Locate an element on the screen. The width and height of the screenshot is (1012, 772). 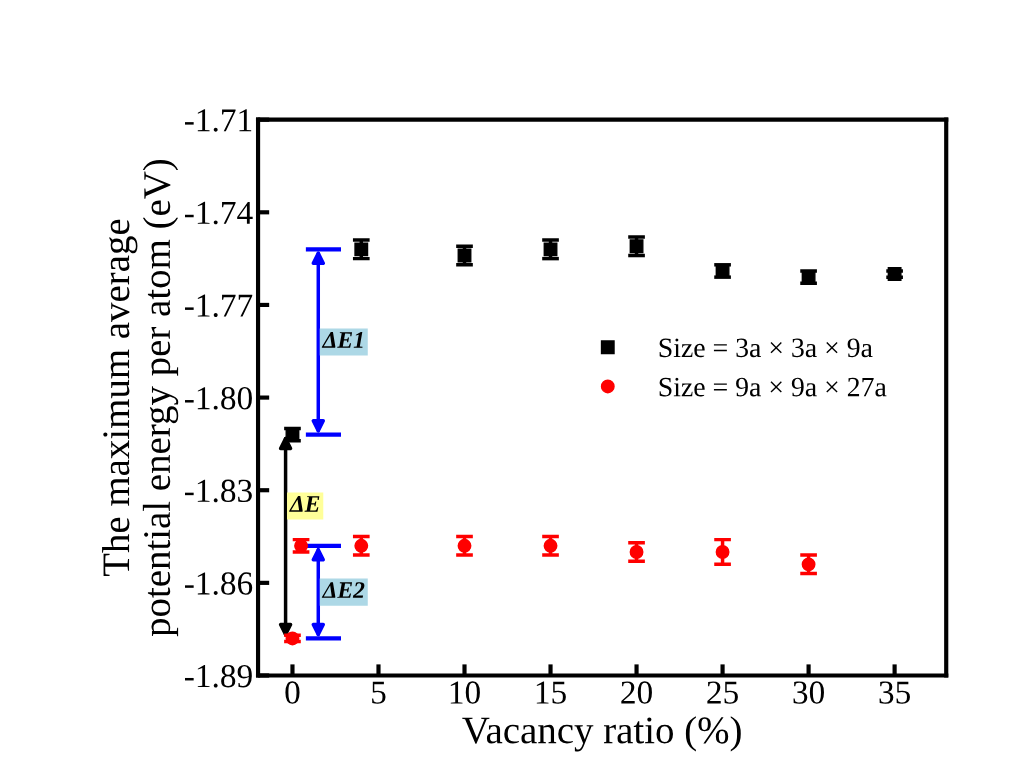
y-axis-title: The maximum average potential energy per atom (eV) is located at coordinates (140, 398).